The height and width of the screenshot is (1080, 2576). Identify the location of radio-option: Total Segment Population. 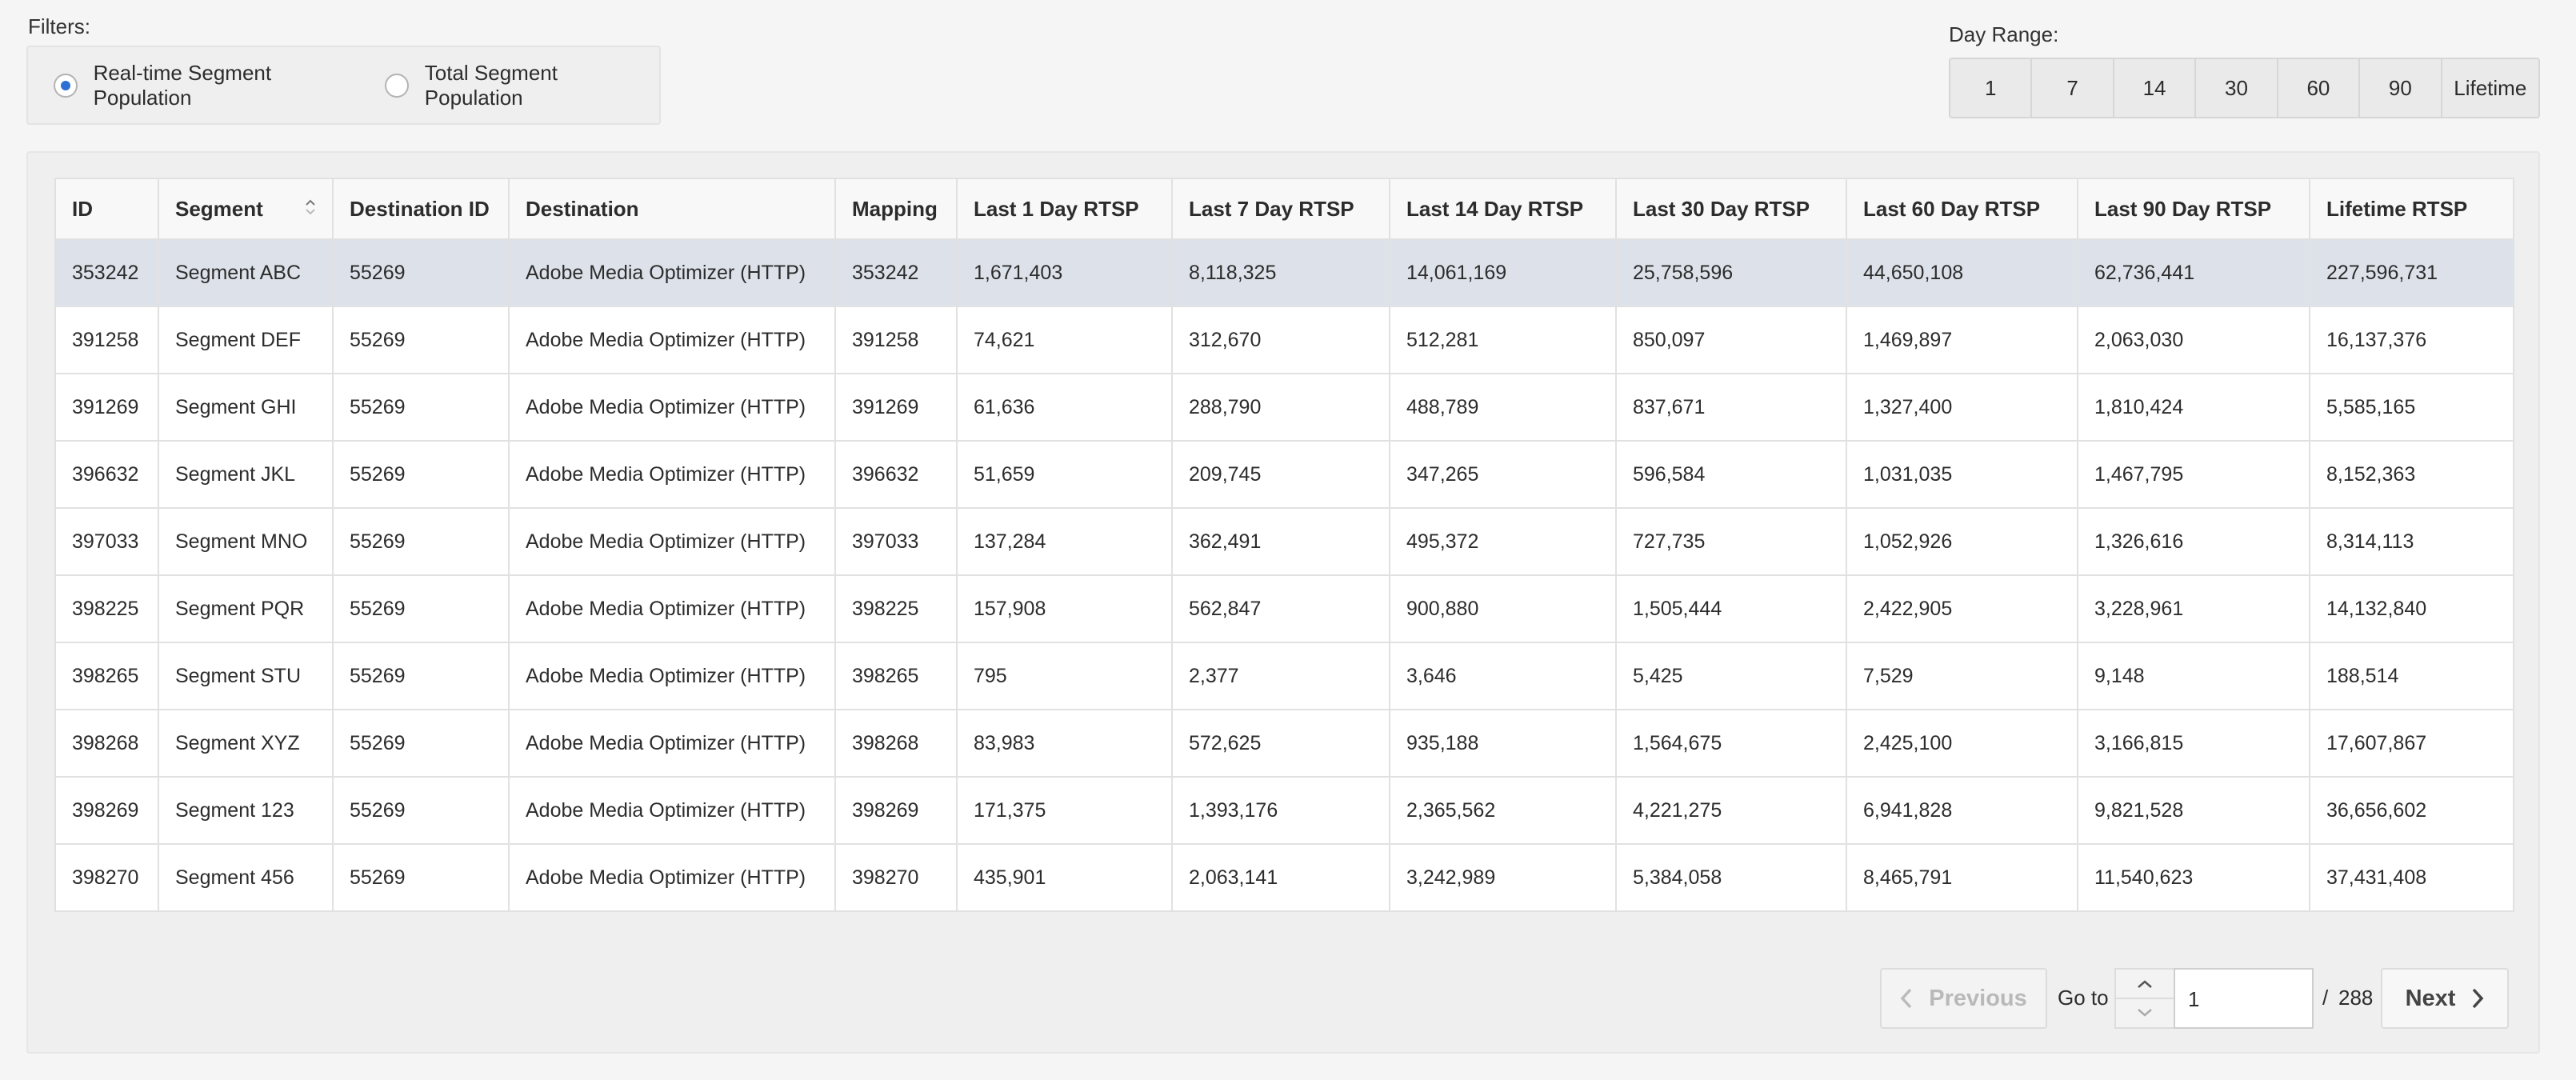
(521, 85).